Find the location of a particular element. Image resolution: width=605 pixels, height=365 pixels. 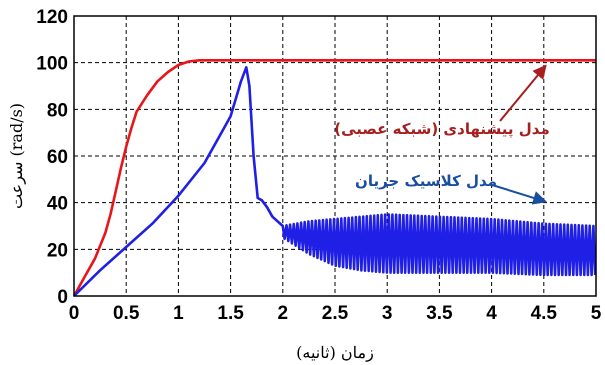

x-tick-label: 4.5 is located at coordinates (544, 313).